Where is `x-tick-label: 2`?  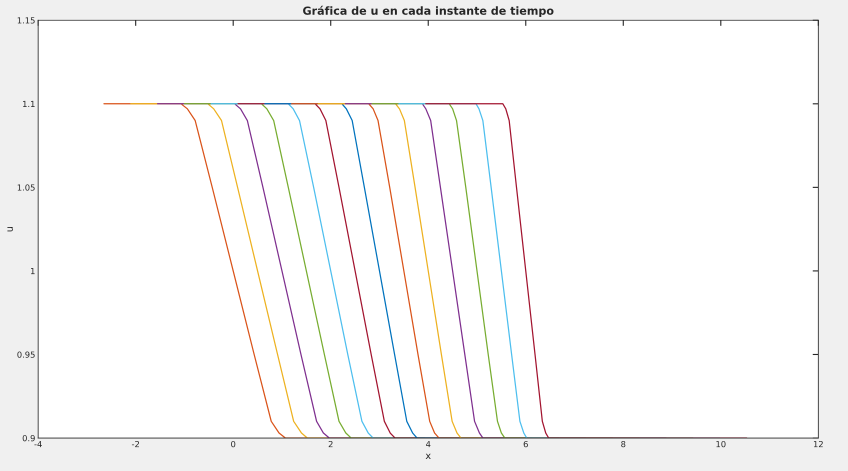
x-tick-label: 2 is located at coordinates (330, 444).